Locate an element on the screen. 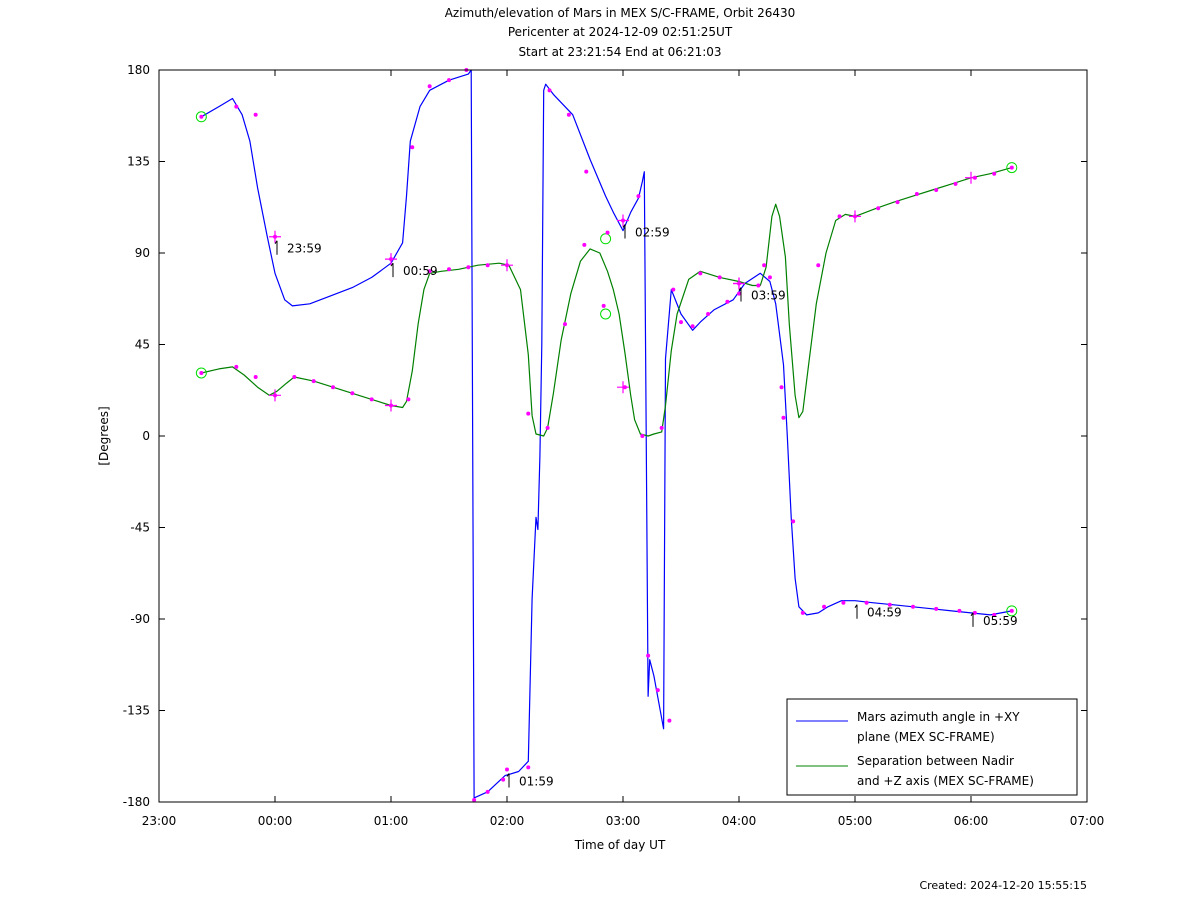  y-axis-label: [Degrees] is located at coordinates (104, 435).